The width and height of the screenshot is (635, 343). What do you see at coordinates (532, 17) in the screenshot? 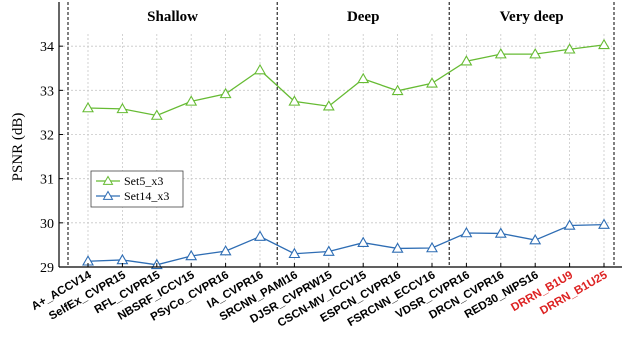
I see `group-label: Very deep` at bounding box center [532, 17].